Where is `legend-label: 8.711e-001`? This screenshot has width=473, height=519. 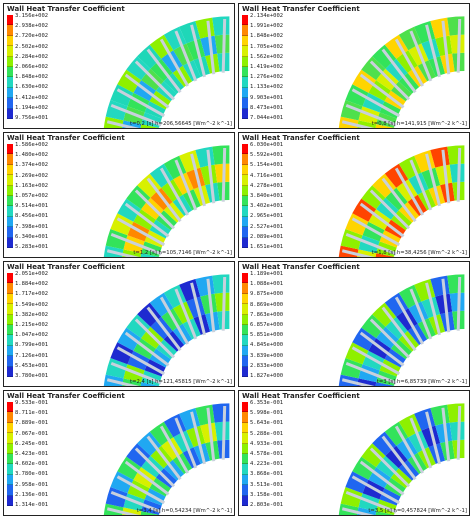
legend-label: 8.711e-001 is located at coordinates (32, 413).